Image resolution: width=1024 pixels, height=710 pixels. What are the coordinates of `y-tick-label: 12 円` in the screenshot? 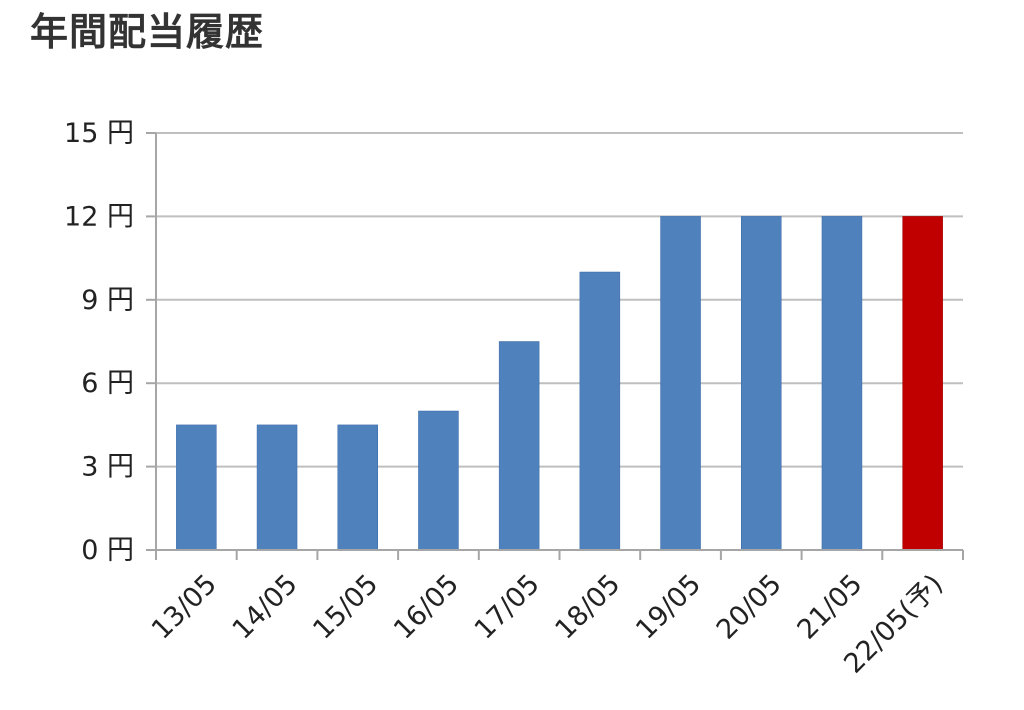 It's located at (99, 216).